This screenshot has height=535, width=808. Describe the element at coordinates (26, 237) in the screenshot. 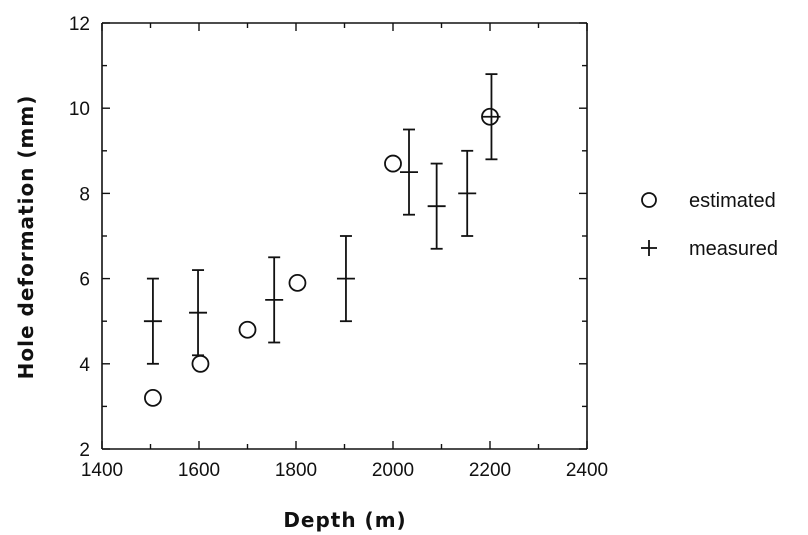

I see `y-axis-title: Hole deformation (mm)` at that location.